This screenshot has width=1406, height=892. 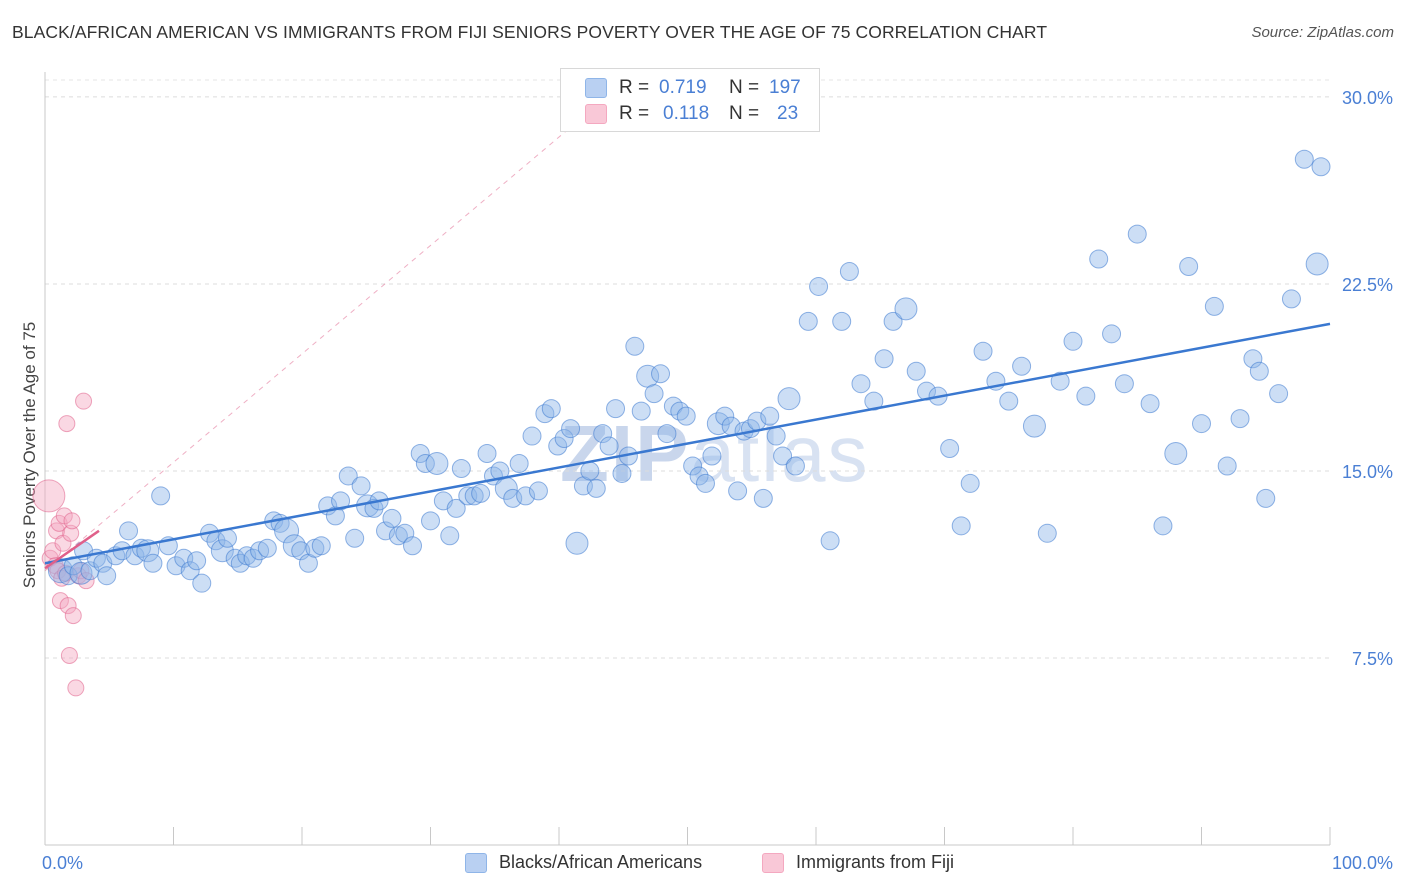 I want to click on legend-item-fiji: Immigrants from Fiji, so click(x=858, y=862).